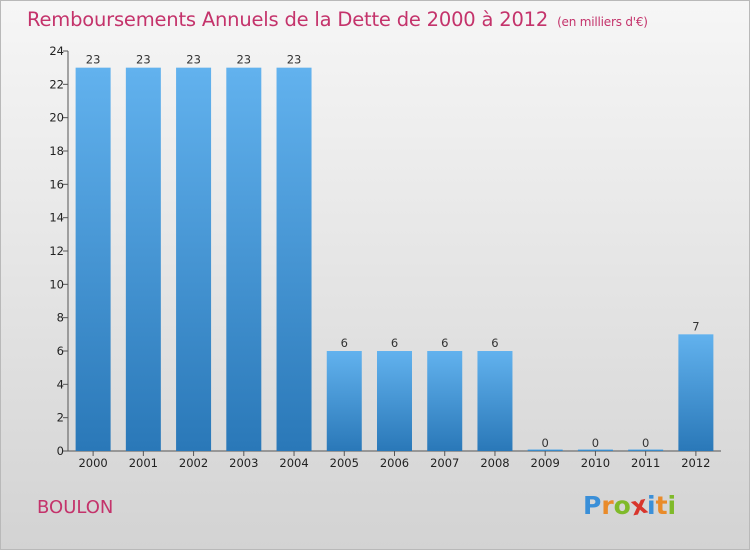 The image size is (750, 551). I want to click on logo-letter: r, so click(607, 505).